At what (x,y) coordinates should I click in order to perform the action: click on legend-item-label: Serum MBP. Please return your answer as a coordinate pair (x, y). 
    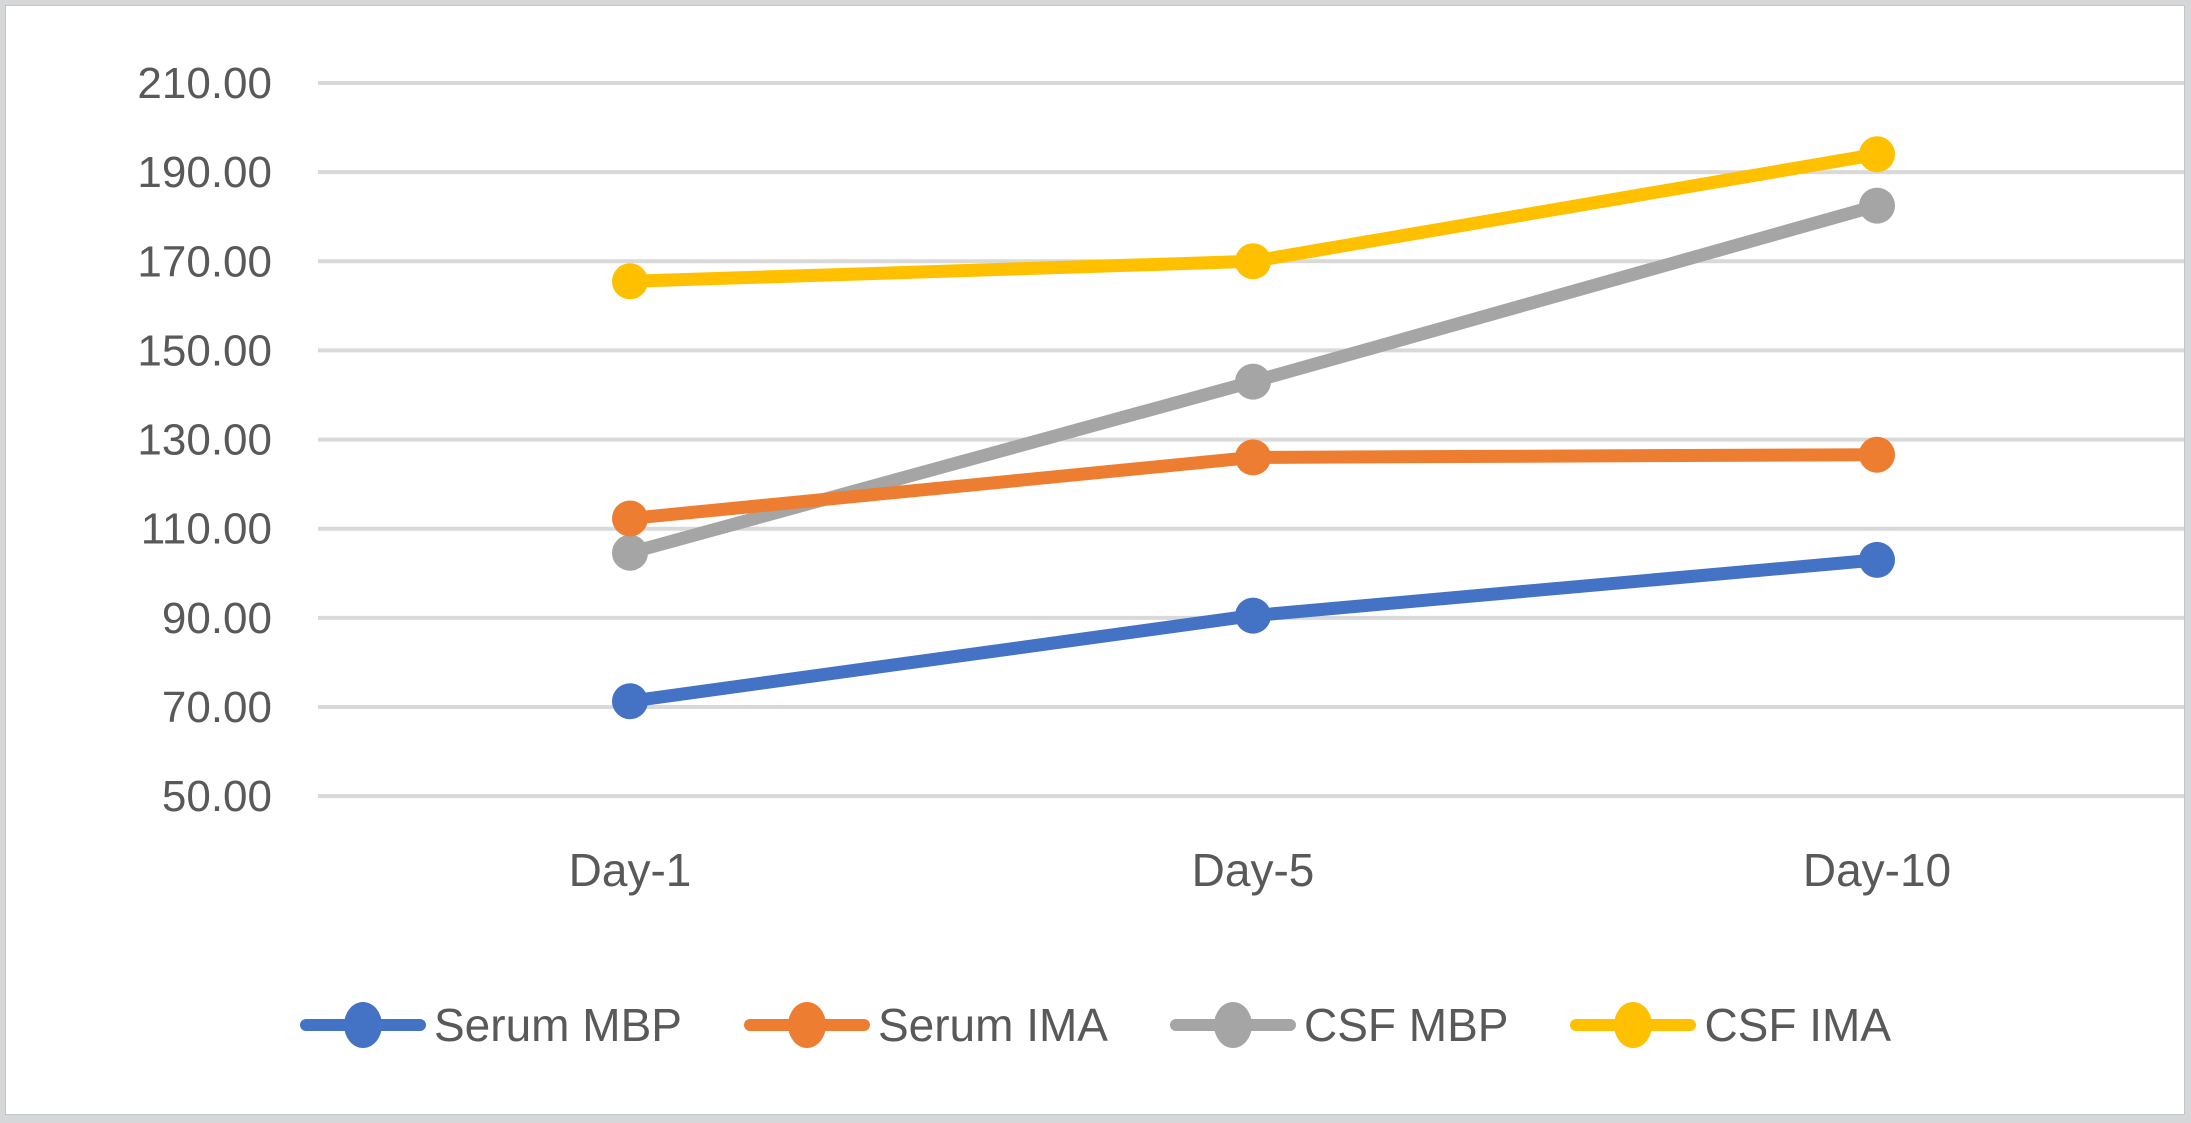
    Looking at the image, I should click on (557, 1025).